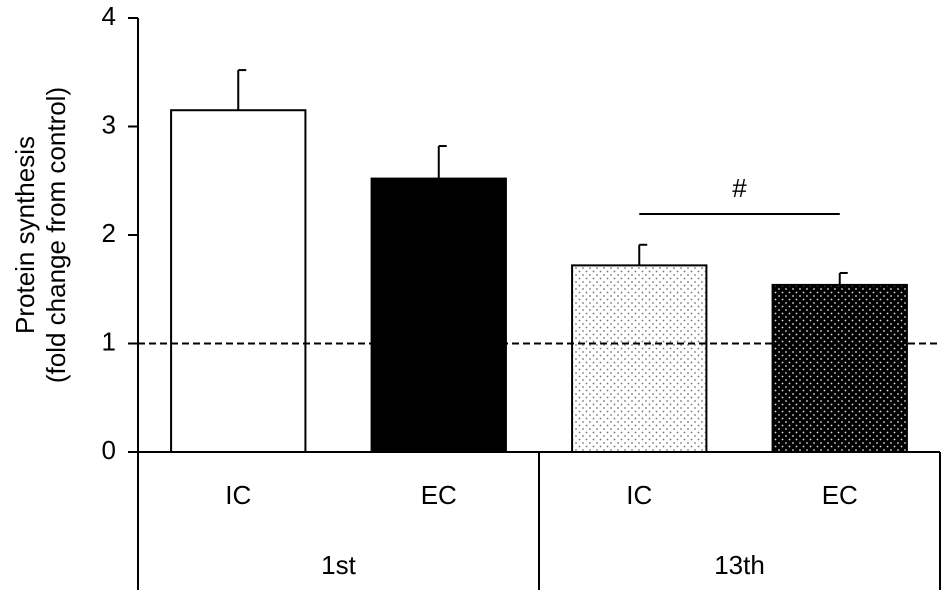 The width and height of the screenshot is (951, 596). What do you see at coordinates (338, 565) in the screenshot?
I see `group-label: 1st` at bounding box center [338, 565].